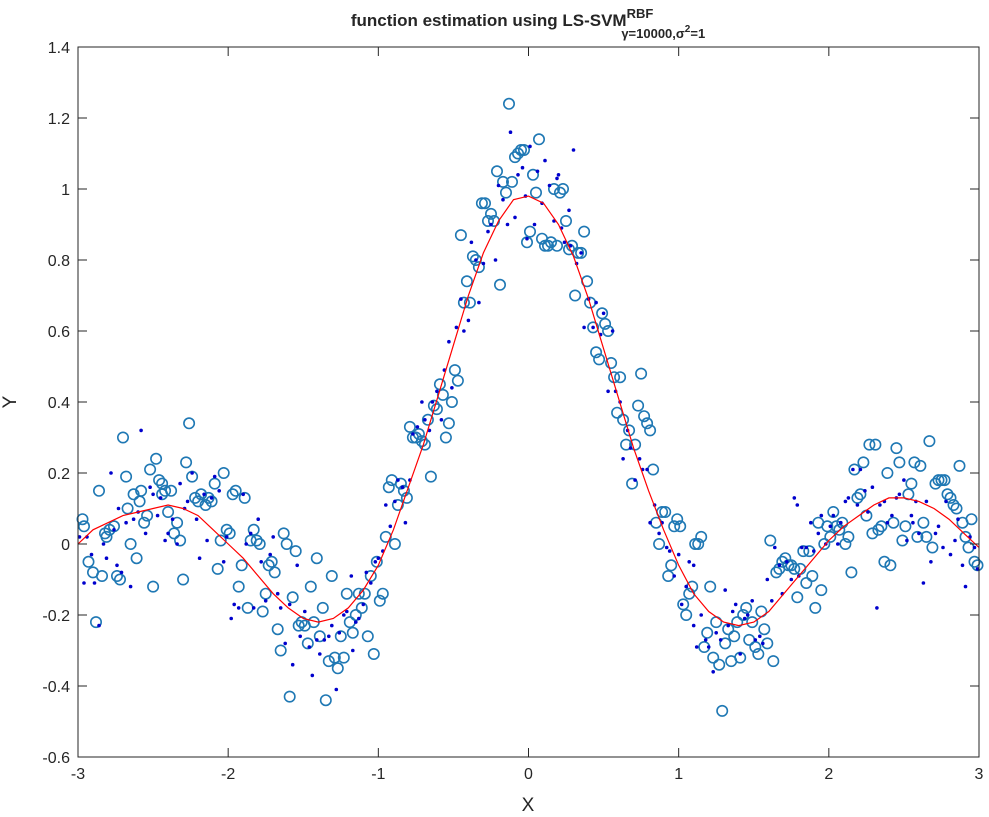 The image size is (989, 817). Describe the element at coordinates (59, 332) in the screenshot. I see `y-tick-label-6: 0.6` at that location.